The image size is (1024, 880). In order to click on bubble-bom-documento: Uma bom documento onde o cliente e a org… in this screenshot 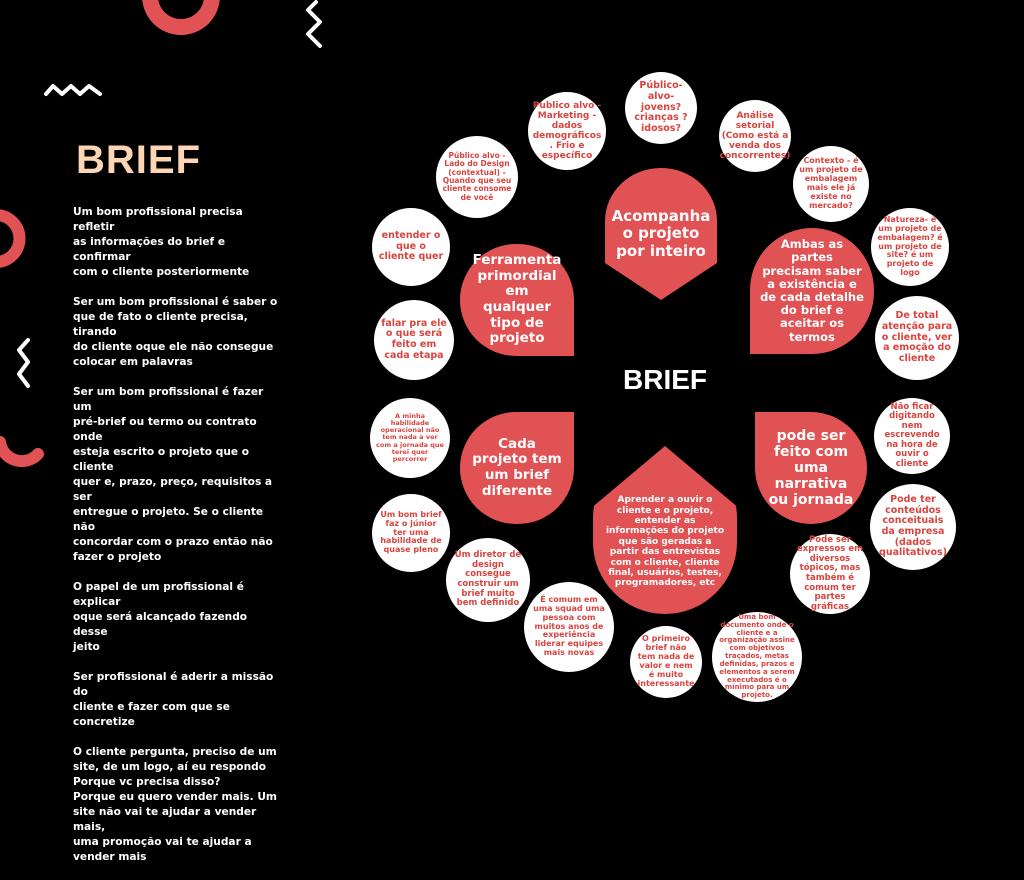, I will do `click(757, 657)`.